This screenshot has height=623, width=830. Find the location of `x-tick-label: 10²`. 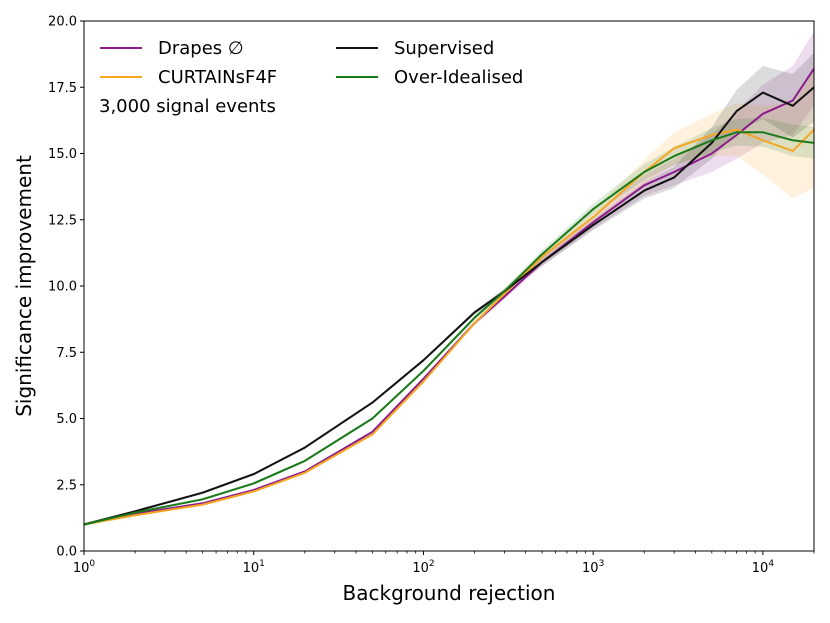

x-tick-label: 10² is located at coordinates (423, 567).